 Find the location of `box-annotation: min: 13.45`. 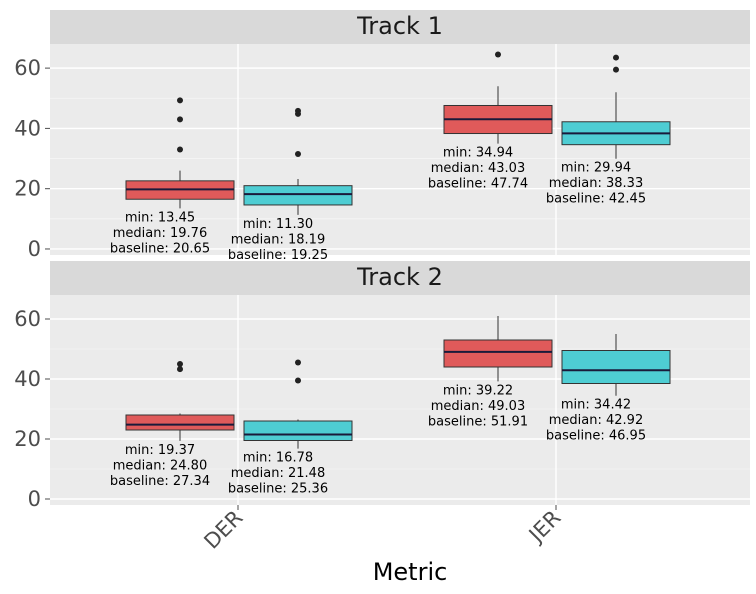

box-annotation: min: 13.45 is located at coordinates (160, 217).